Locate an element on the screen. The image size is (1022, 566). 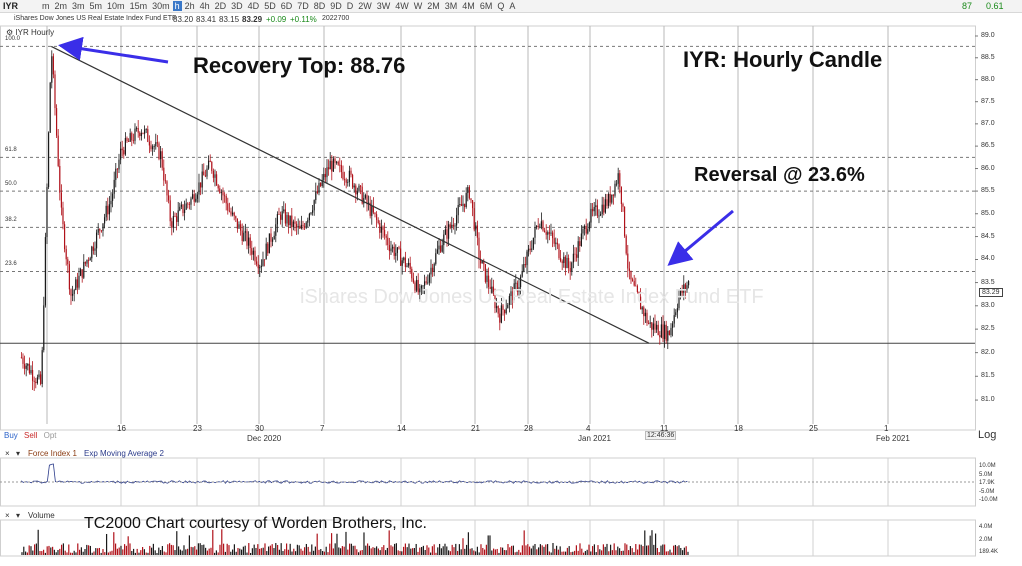
force-index-label: Force Index 1 is located at coordinates (52, 453).